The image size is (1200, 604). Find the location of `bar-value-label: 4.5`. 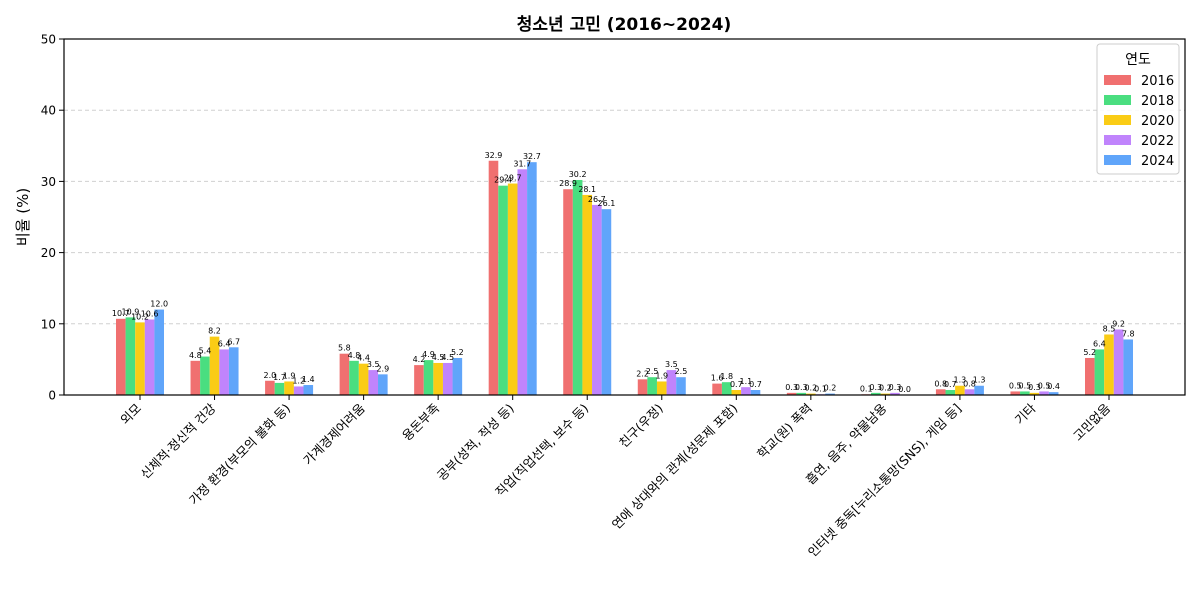

bar-value-label: 4.5 is located at coordinates (447, 357).